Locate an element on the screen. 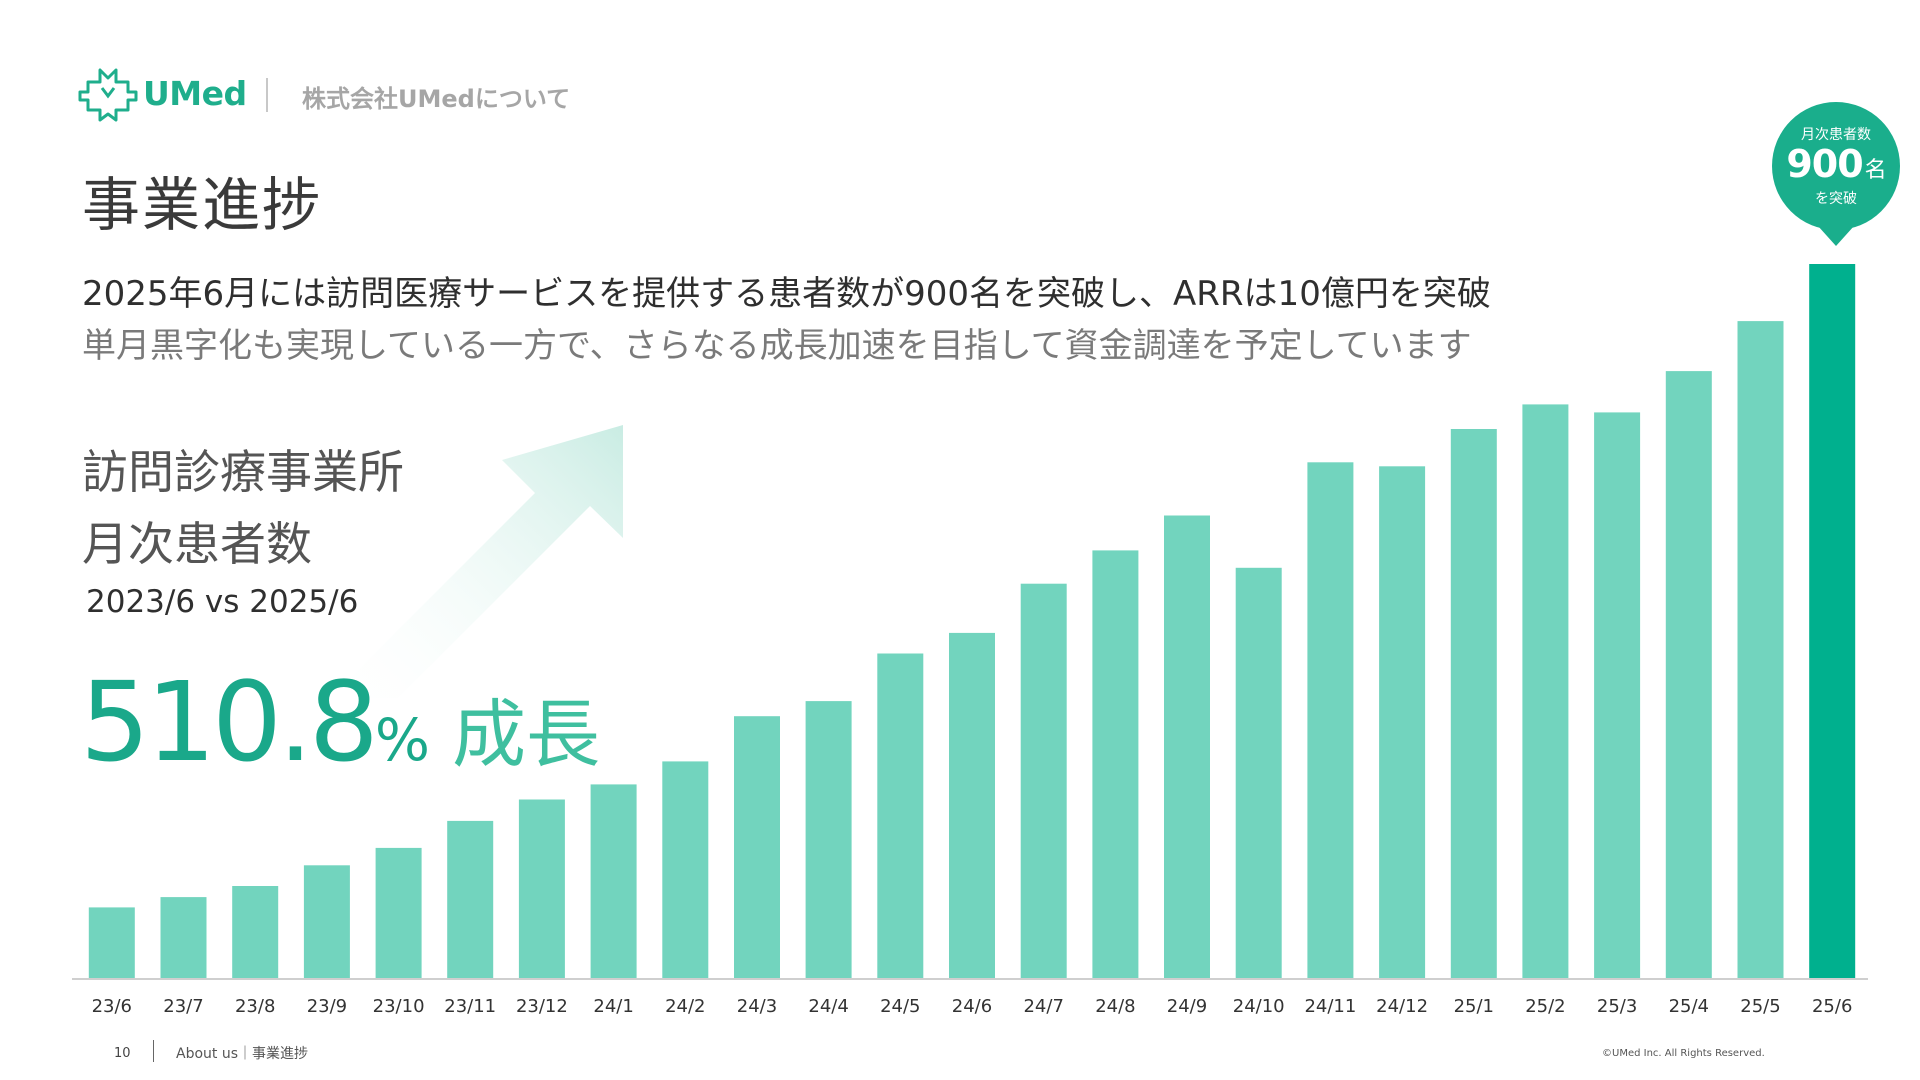 This screenshot has height=1080, width=1920. page-title: 事業進捗 is located at coordinates (202, 205).